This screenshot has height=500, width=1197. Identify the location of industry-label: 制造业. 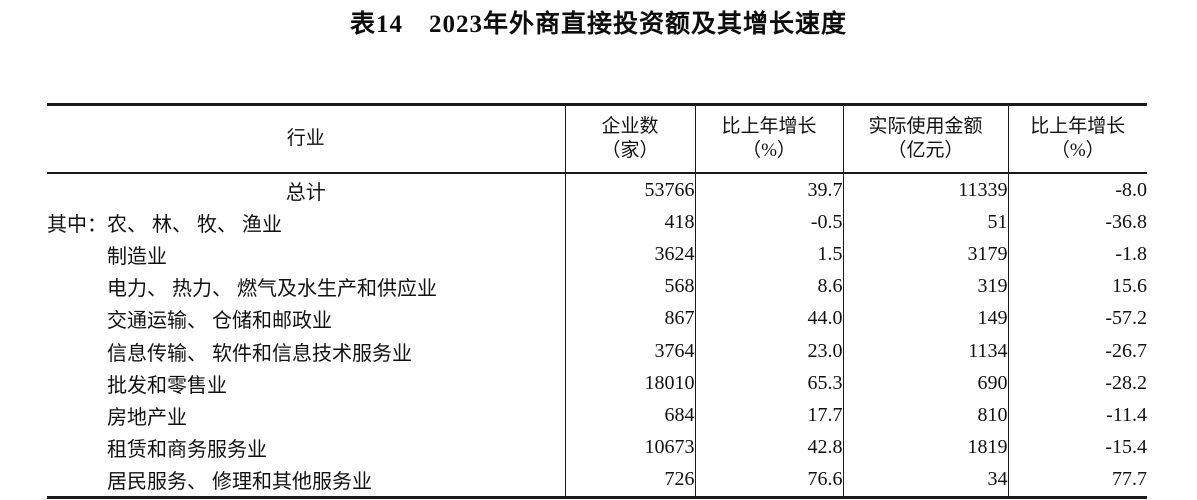
(137, 256).